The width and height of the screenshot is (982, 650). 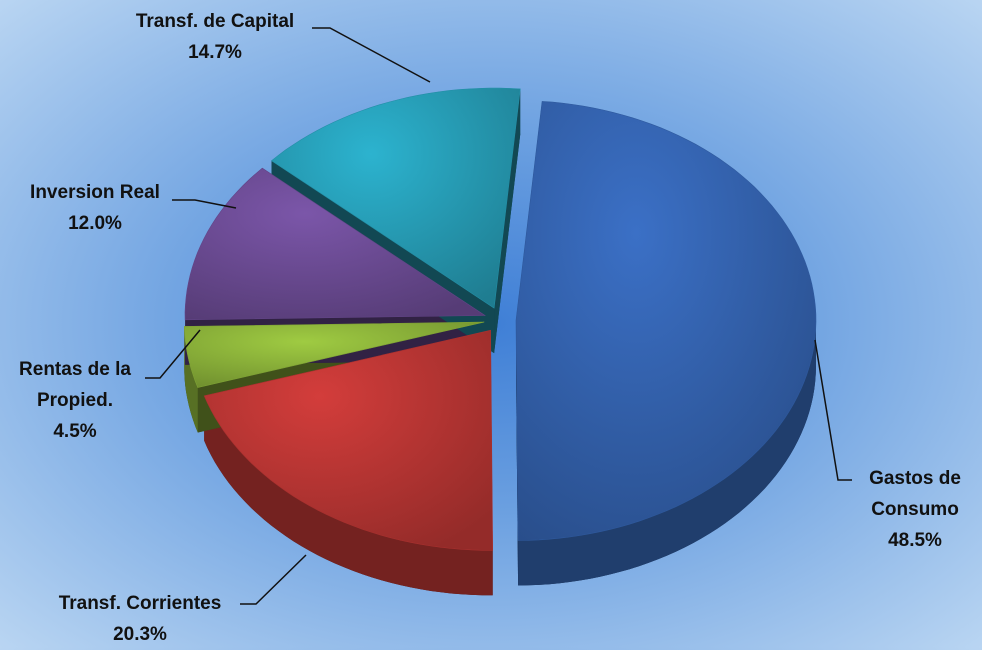 What do you see at coordinates (915, 494) in the screenshot?
I see `category-label: Gastos de Consumo` at bounding box center [915, 494].